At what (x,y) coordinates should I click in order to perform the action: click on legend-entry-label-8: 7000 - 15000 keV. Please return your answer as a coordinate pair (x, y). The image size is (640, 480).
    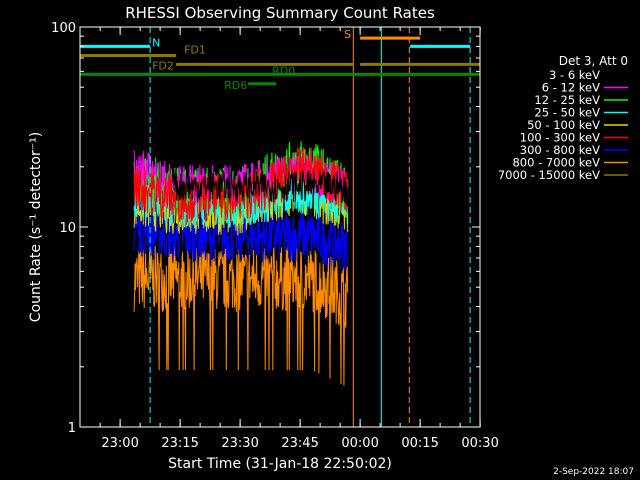
    Looking at the image, I should click on (549, 175).